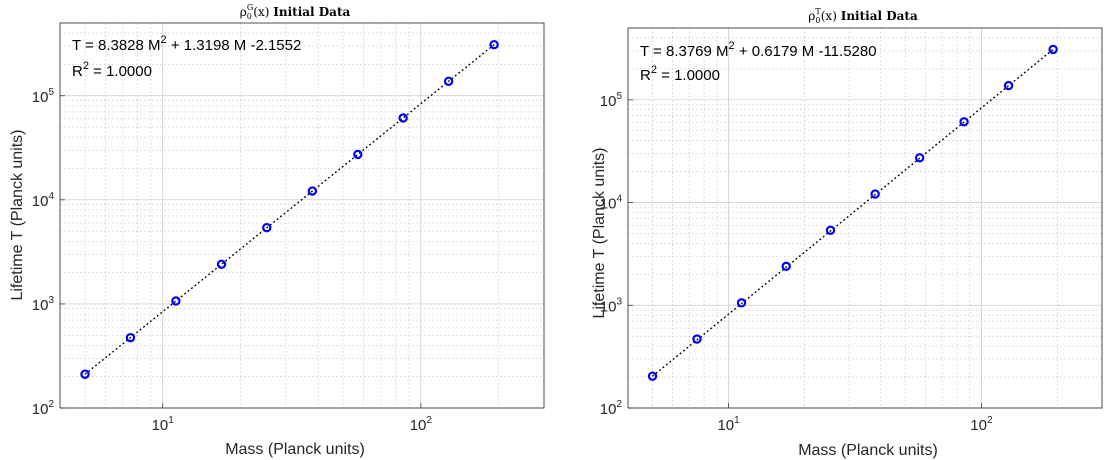 This screenshot has width=1107, height=460. Describe the element at coordinates (295, 449) in the screenshot. I see `left-x-axis-label: Mass (Planck units)` at that location.